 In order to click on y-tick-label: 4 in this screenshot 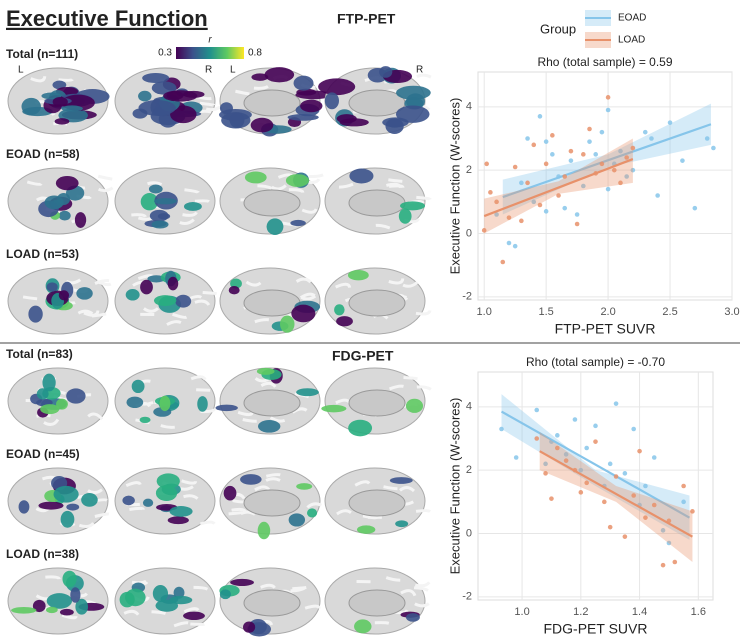, I will do `click(469, 107)`.